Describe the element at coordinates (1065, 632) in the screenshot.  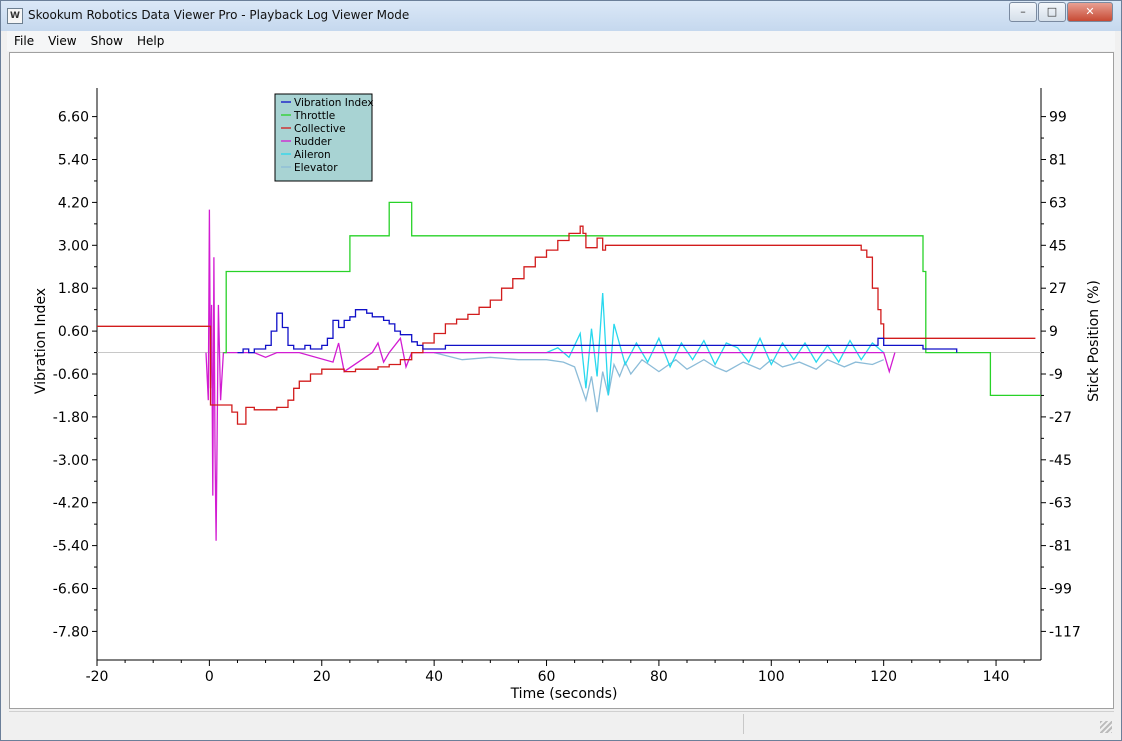
I see `y2-tick-label: -117` at that location.